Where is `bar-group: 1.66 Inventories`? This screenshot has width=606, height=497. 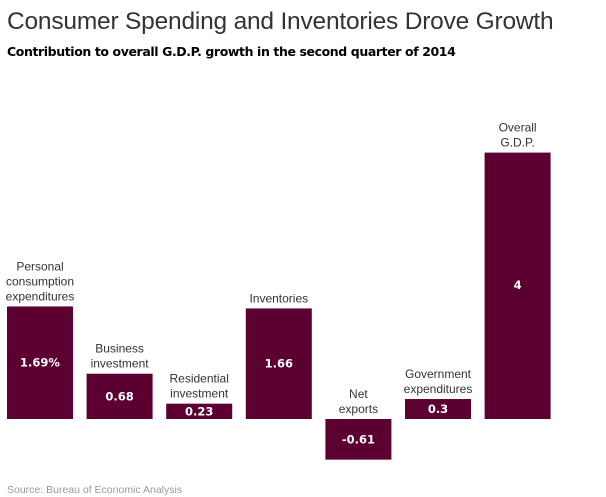 bar-group: 1.66 Inventories is located at coordinates (278, 355).